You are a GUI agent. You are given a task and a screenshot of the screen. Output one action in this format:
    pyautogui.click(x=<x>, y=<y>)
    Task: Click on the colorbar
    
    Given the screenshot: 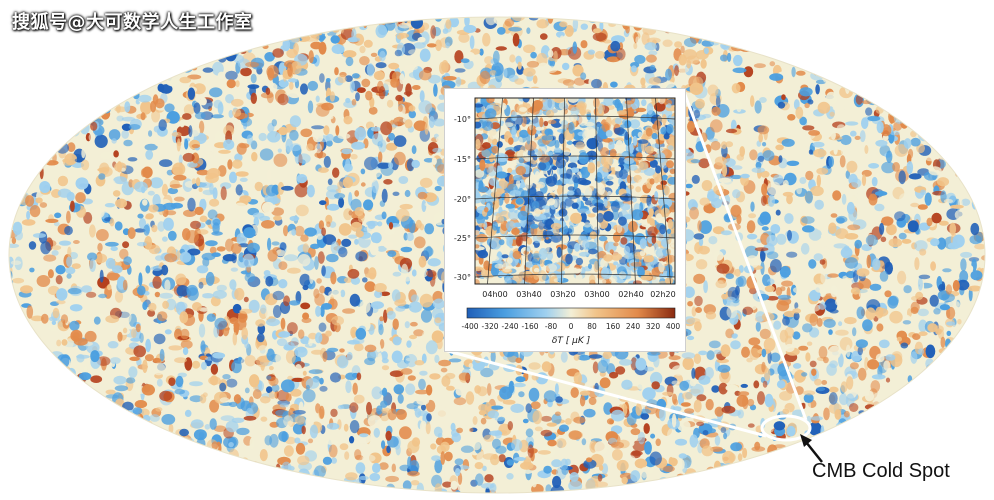 What is the action you would take?
    pyautogui.click(x=571, y=313)
    